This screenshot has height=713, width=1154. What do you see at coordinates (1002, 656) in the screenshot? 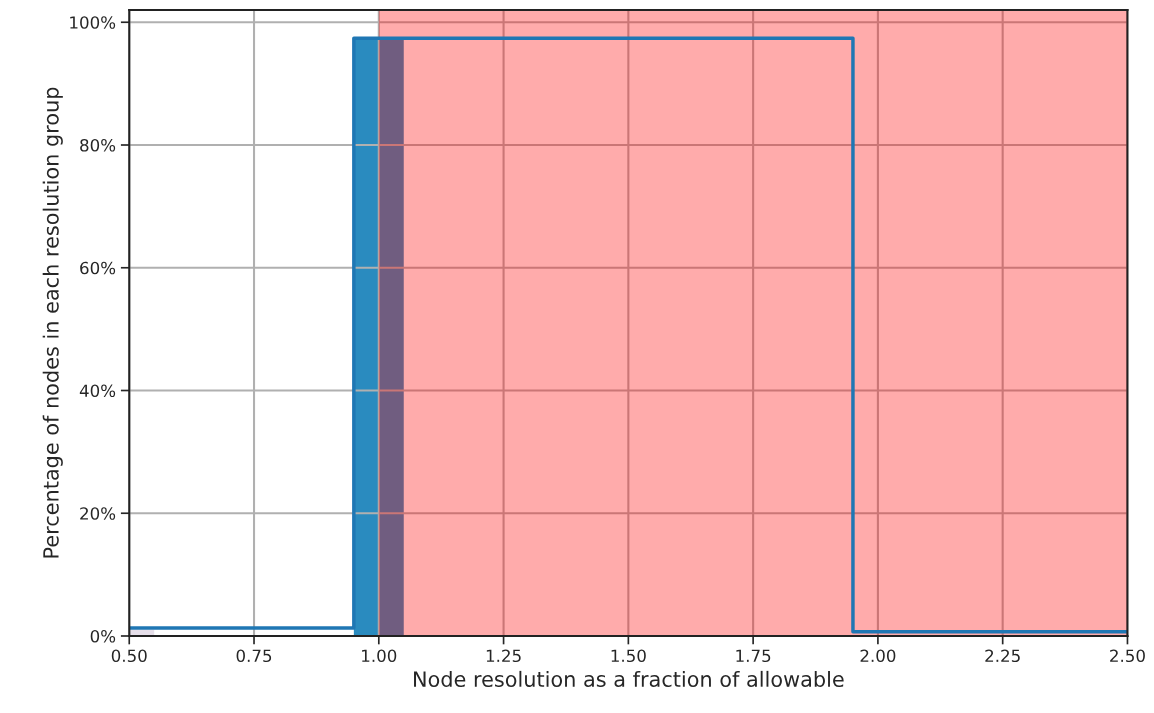
I see `x-tick-label: 2.25` at bounding box center [1002, 656].